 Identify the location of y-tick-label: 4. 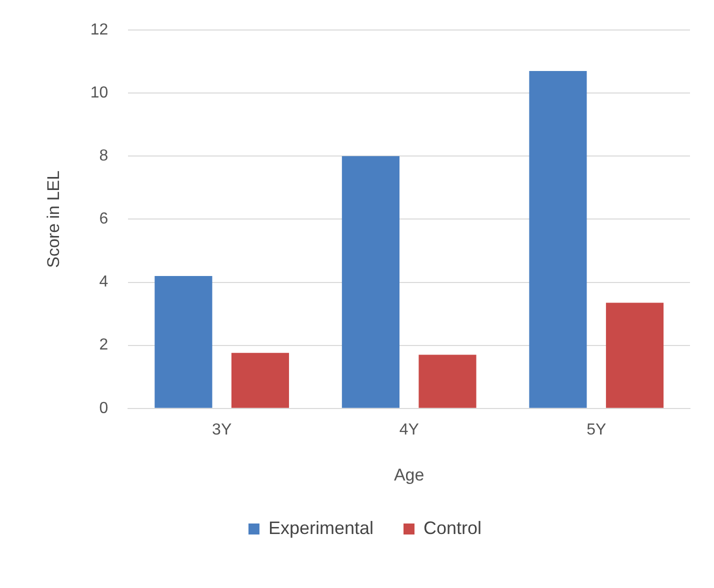
(103, 282).